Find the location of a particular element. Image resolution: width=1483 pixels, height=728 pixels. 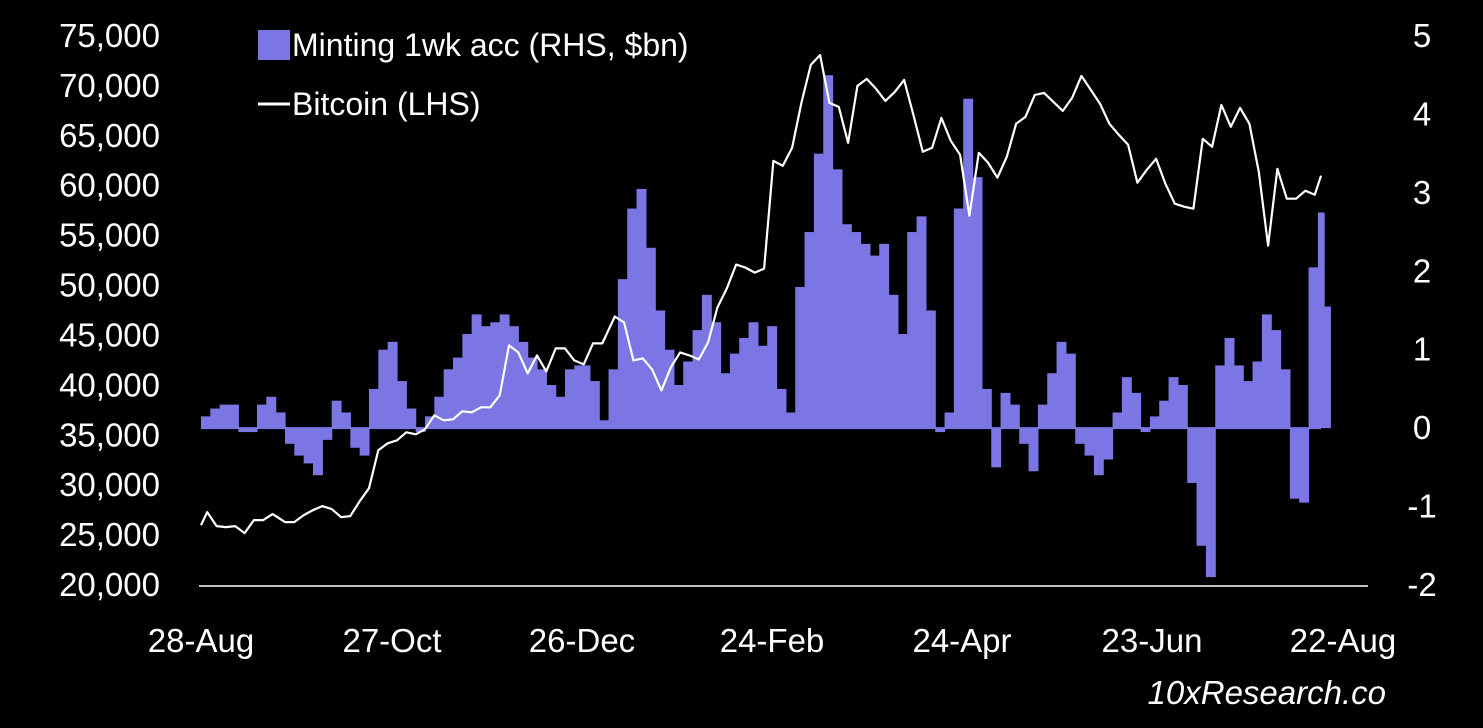

right-tick-label: 2 is located at coordinates (1422, 270).